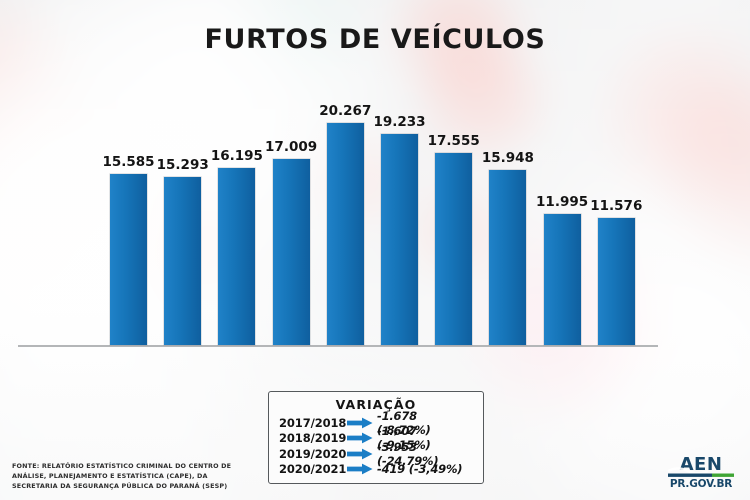 This screenshot has width=750, height=500. What do you see at coordinates (313, 453) in the screenshot?
I see `variation-period: 2019/2020` at bounding box center [313, 453].